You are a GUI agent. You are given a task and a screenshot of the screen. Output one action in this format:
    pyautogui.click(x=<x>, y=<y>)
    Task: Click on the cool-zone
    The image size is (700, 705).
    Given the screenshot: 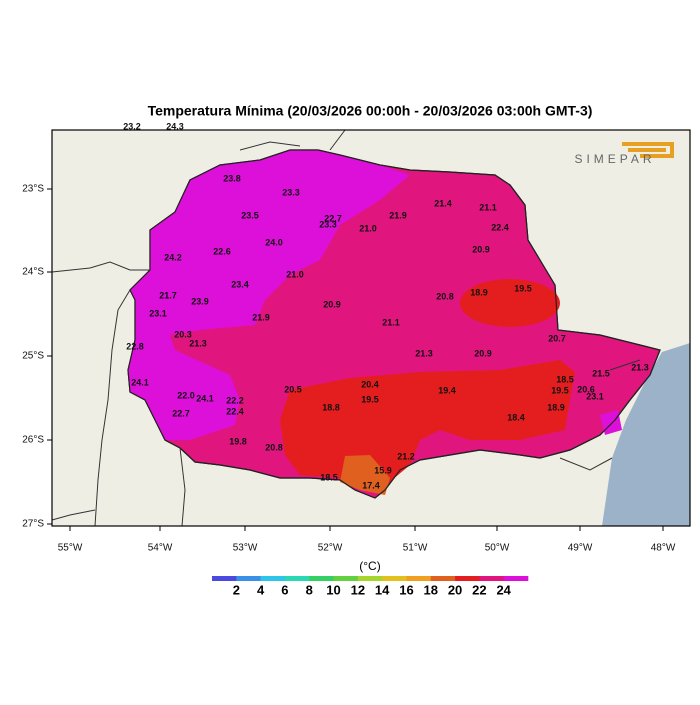 What is the action you would take?
    pyautogui.click(x=510, y=303)
    